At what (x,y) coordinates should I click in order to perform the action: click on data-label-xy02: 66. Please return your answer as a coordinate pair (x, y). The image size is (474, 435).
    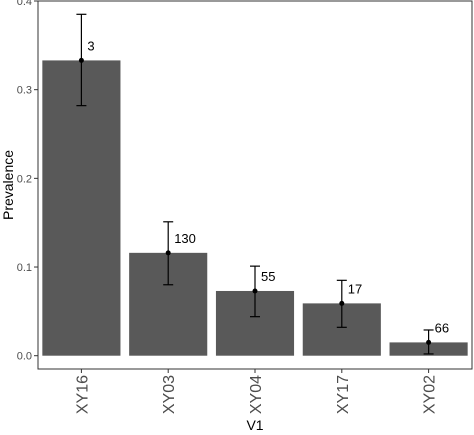
    Looking at the image, I should click on (442, 327).